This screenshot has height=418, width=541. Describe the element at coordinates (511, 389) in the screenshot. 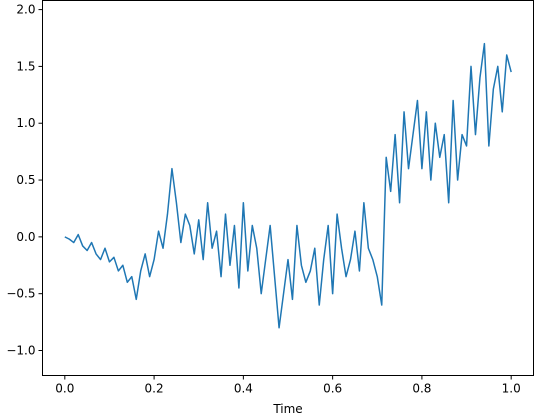

I see `x-tick-label: 1.0` at that location.